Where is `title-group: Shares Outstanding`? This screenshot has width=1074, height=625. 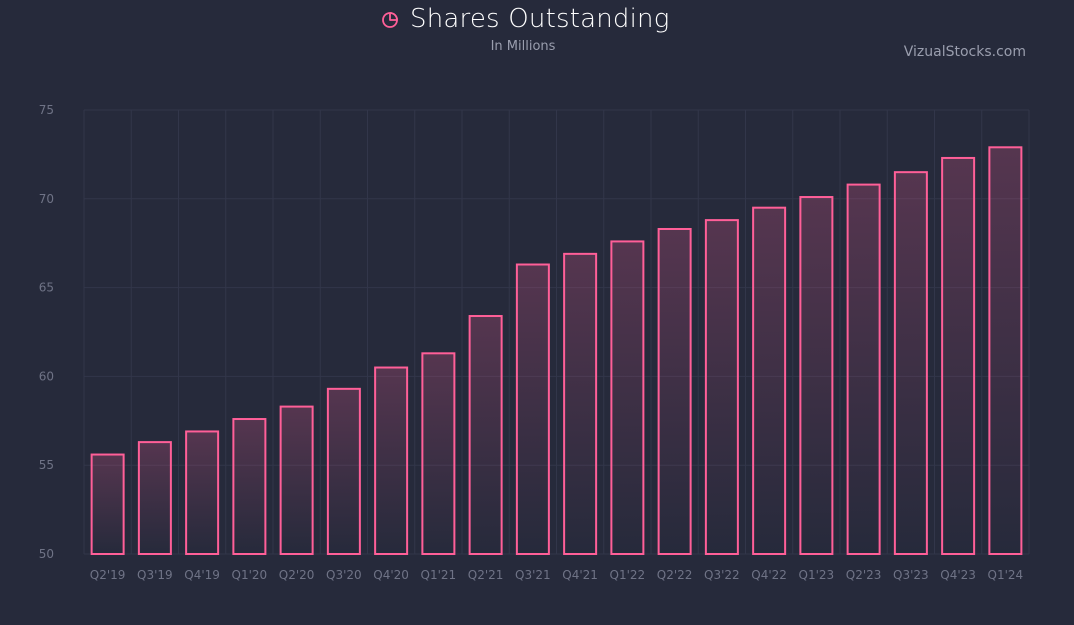 title-group: Shares Outstanding is located at coordinates (525, 19).